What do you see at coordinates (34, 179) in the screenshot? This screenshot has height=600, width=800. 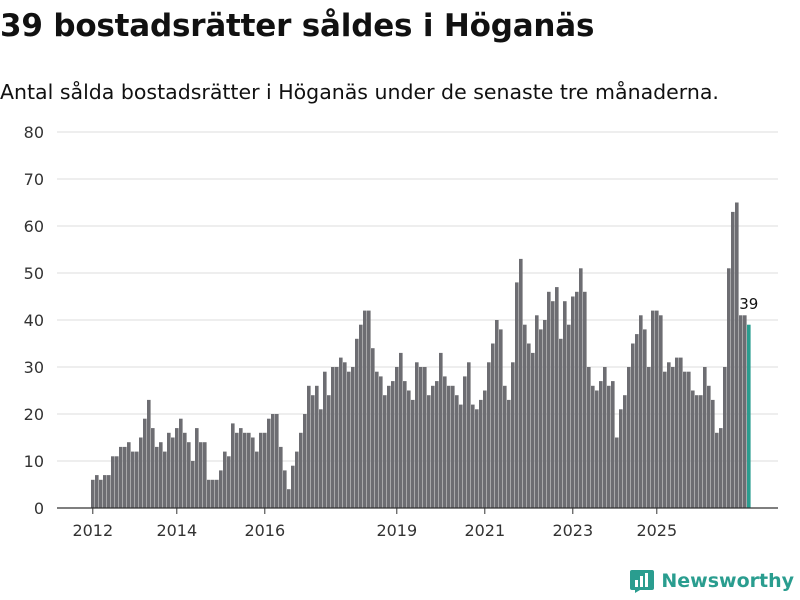 I see `y-tick-label: 70` at bounding box center [34, 179].